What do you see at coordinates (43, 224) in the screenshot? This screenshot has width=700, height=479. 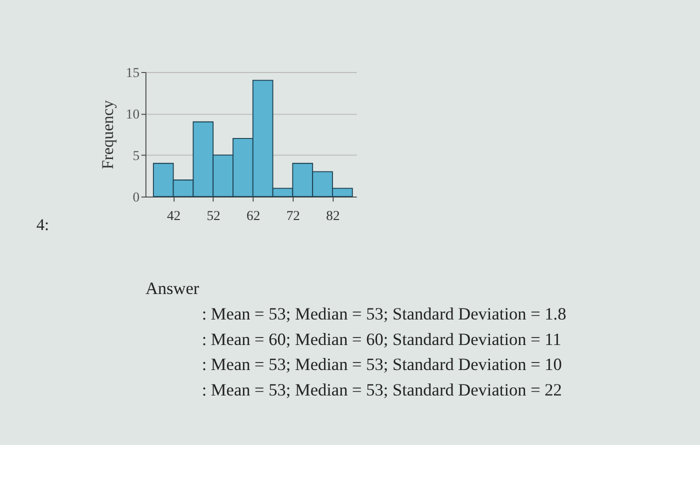 I see `text: 4:` at bounding box center [43, 224].